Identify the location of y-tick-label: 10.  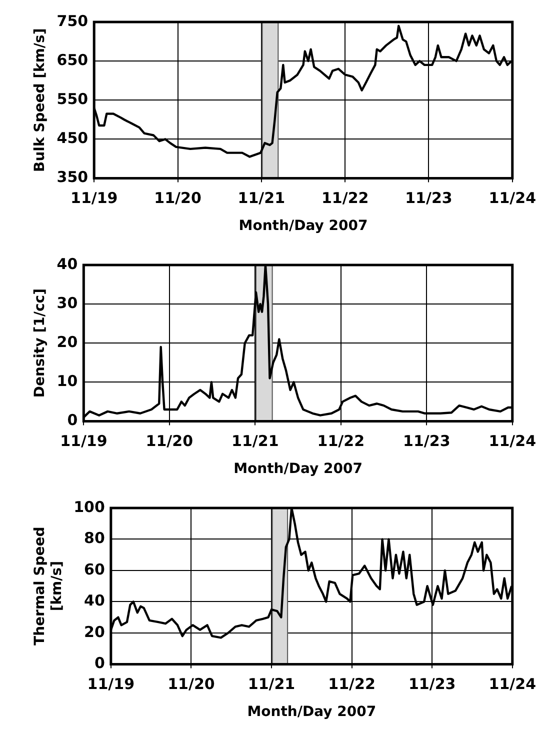
(67, 381).